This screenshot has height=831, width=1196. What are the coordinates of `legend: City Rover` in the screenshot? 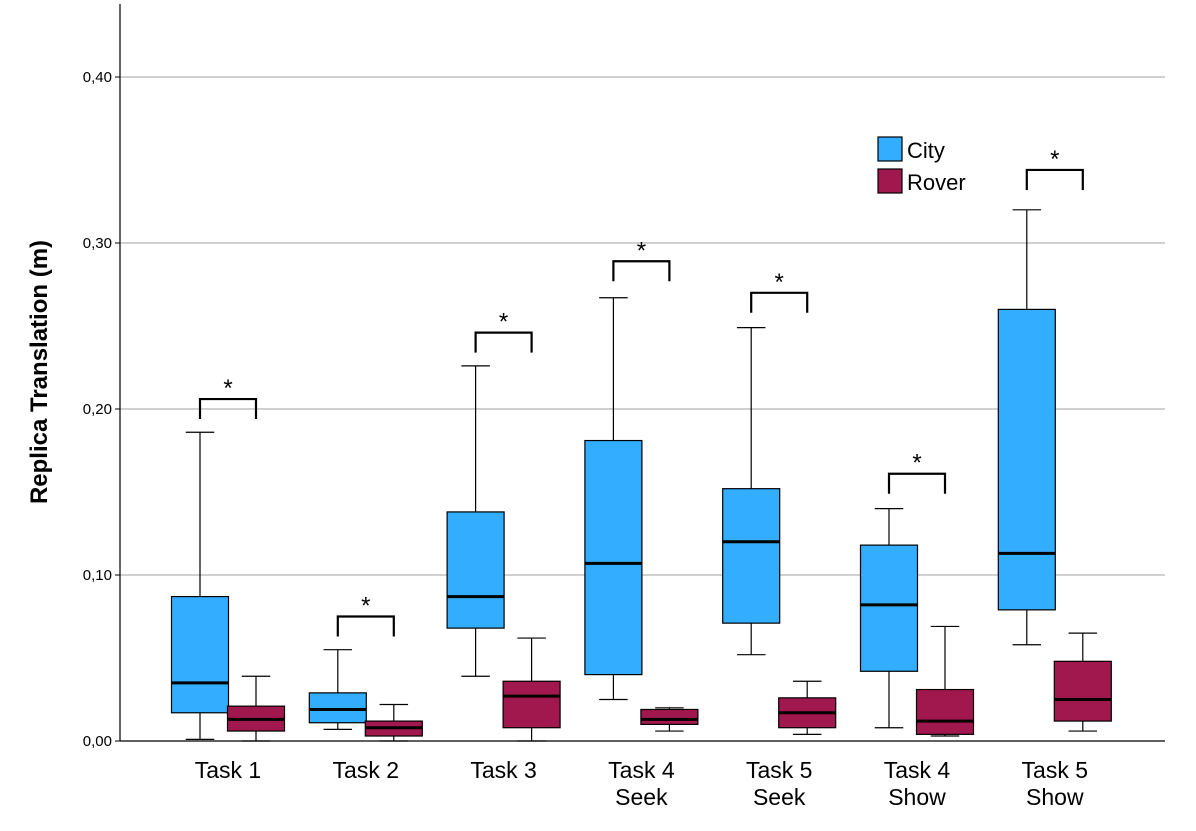 It's located at (921, 165).